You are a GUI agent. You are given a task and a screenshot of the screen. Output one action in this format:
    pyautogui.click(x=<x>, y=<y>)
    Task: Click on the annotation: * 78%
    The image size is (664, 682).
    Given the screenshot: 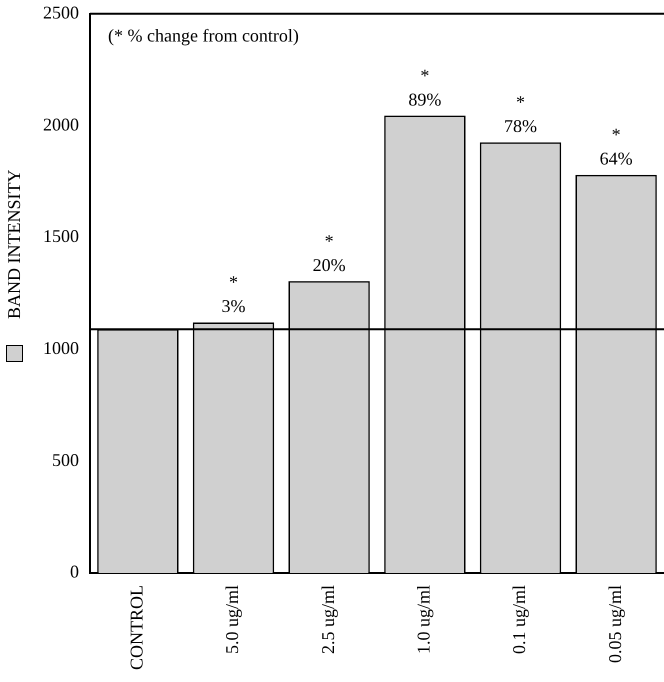 What is the action you would take?
    pyautogui.click(x=520, y=114)
    